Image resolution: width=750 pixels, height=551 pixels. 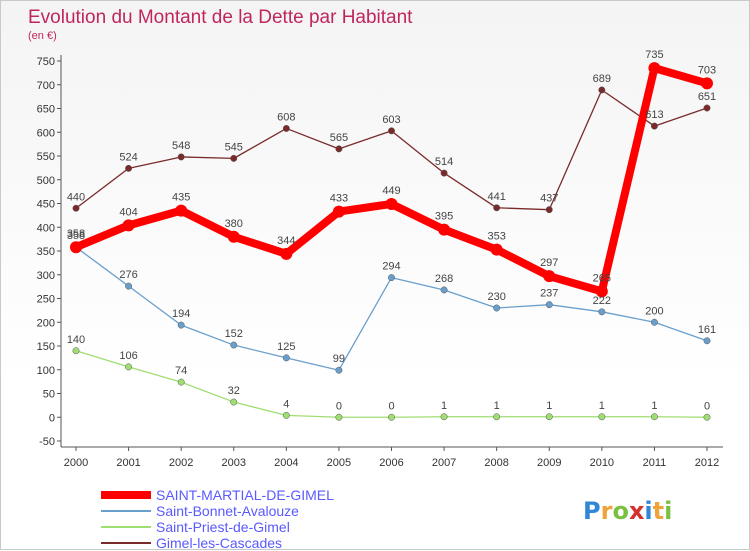 What do you see at coordinates (549, 263) in the screenshot?
I see `data-label: 297` at bounding box center [549, 263].